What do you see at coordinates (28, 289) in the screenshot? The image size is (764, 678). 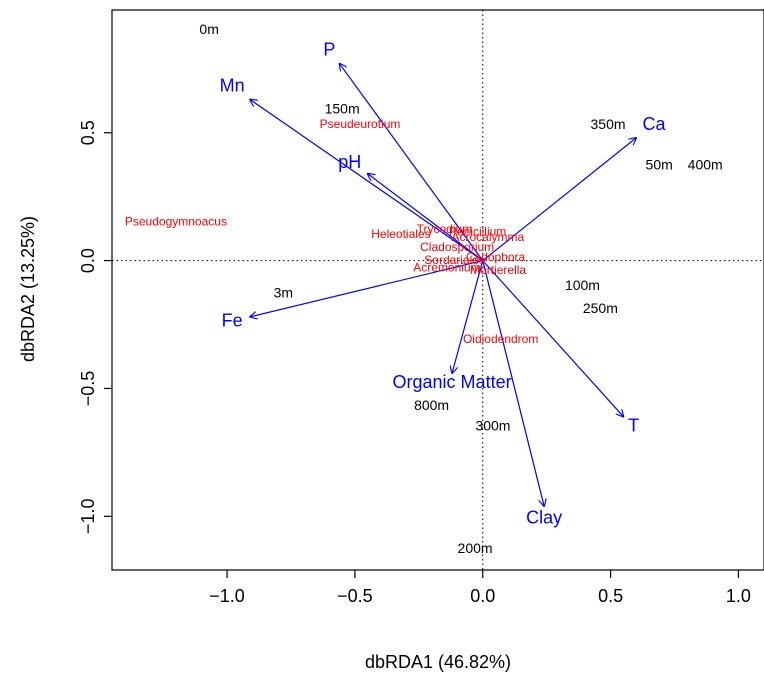 I see `y-axis-title: dbRDA2 (13.25%)` at bounding box center [28, 289].